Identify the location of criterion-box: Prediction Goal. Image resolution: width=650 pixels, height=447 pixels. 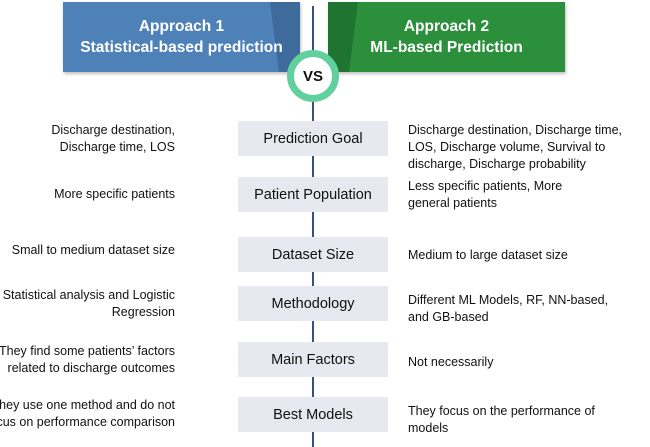
(313, 138).